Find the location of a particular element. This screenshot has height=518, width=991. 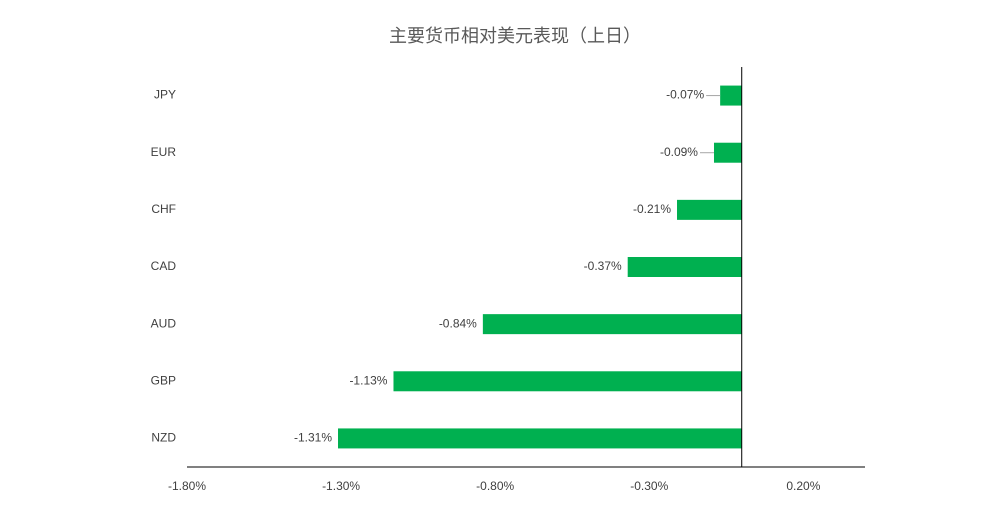

x-tick-label: -0.80% is located at coordinates (495, 486).